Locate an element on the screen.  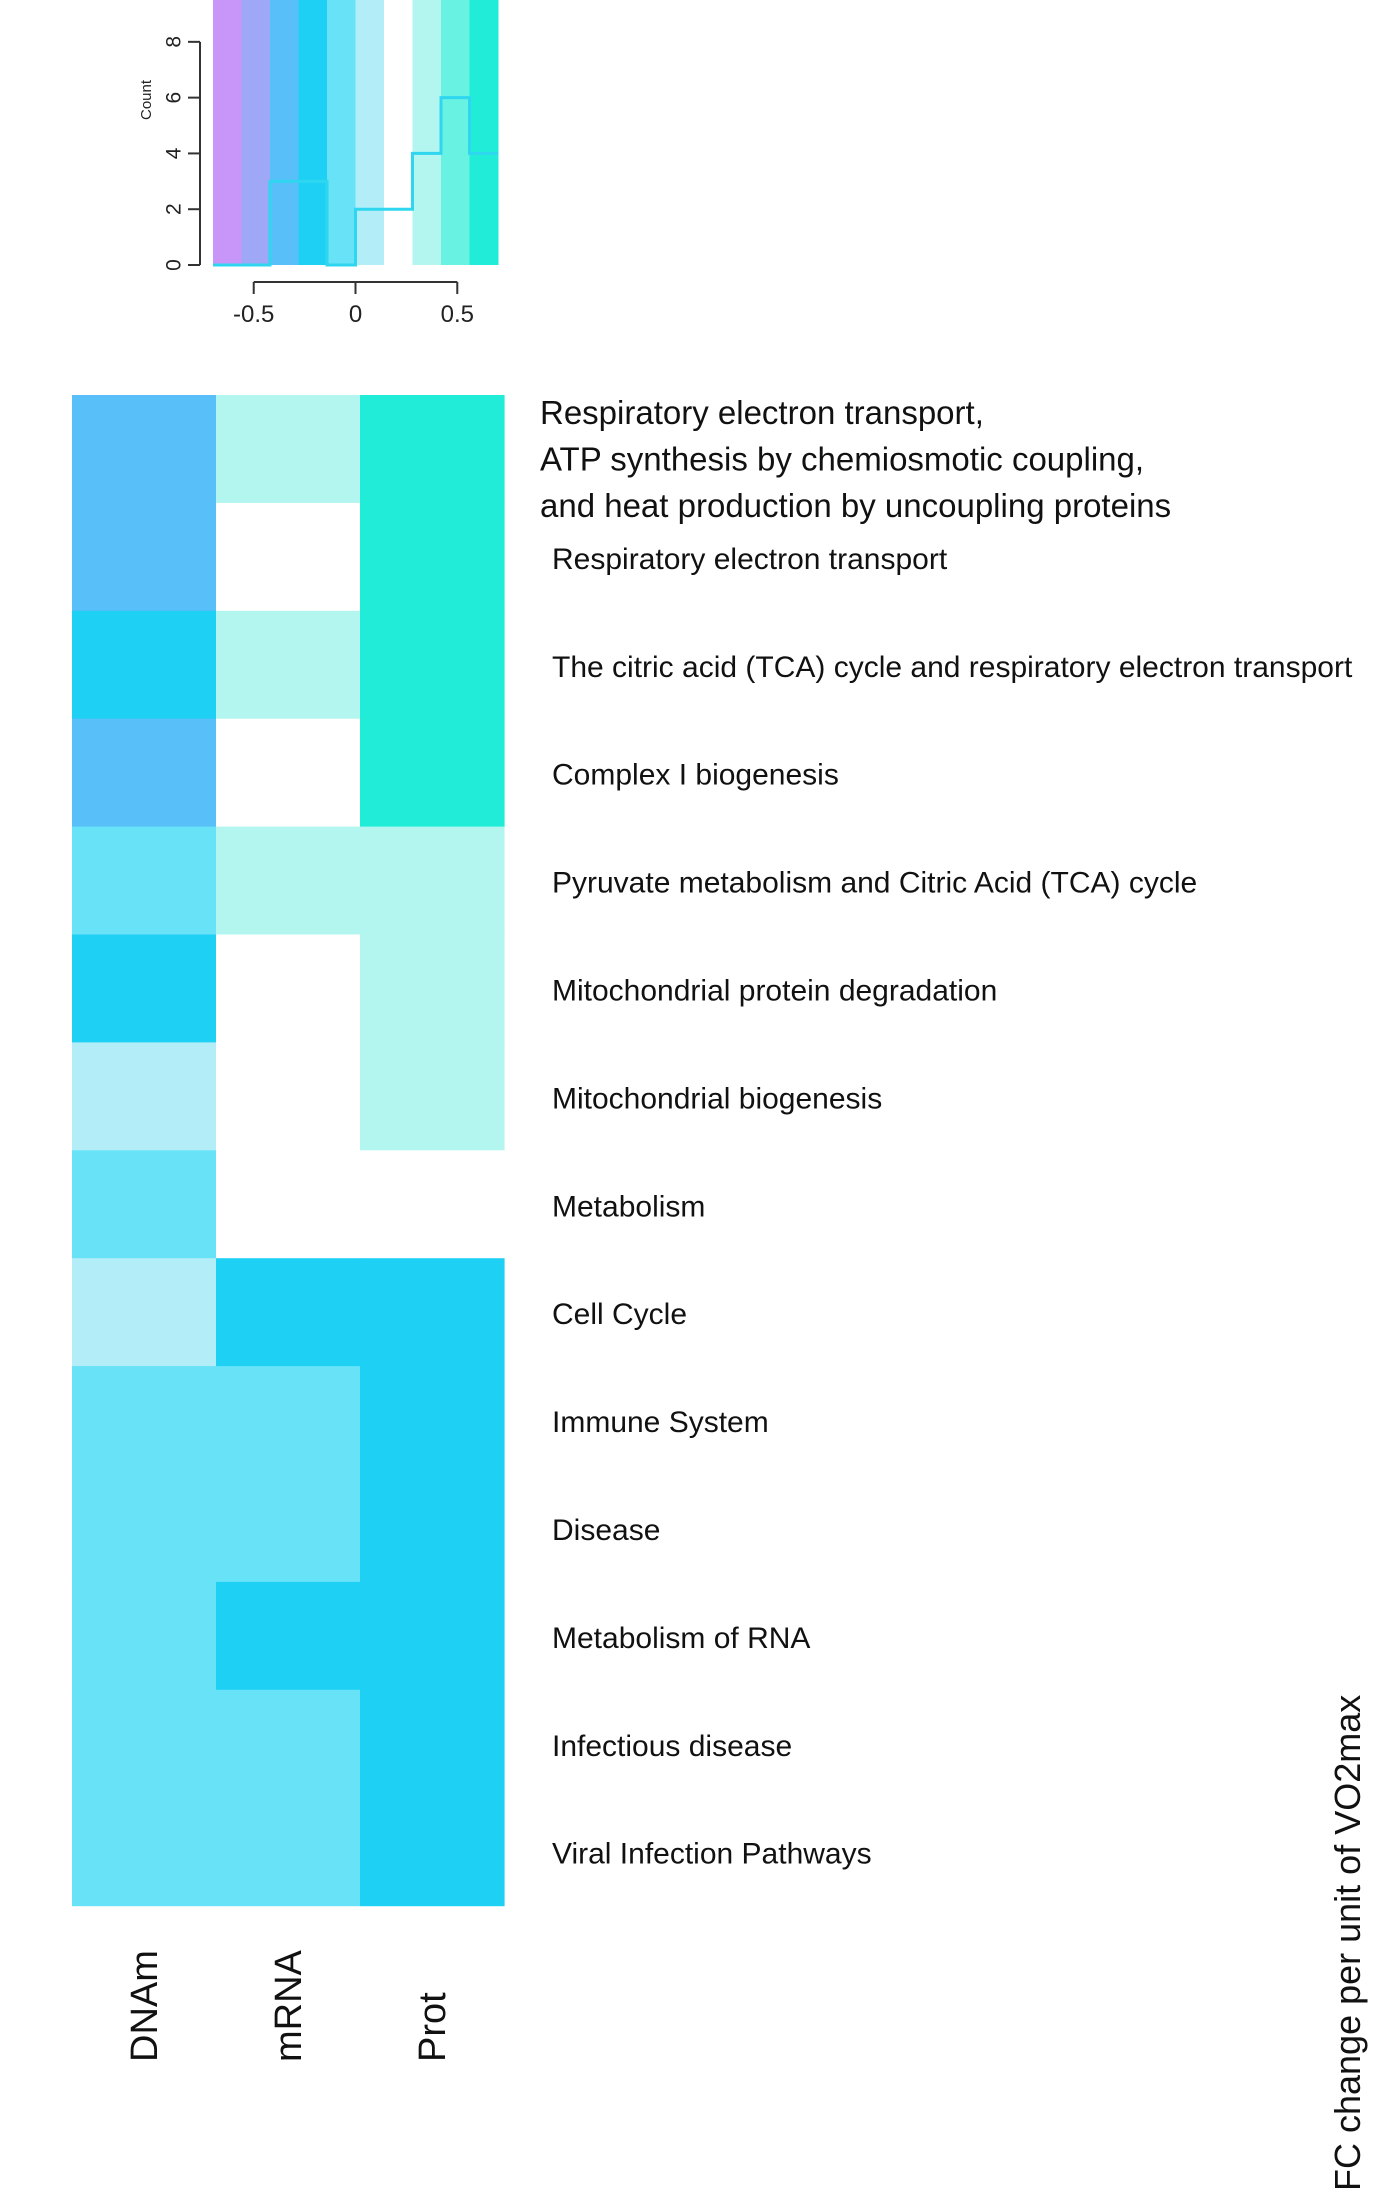
histogram-y-tick-label: 6 is located at coordinates (174, 98).